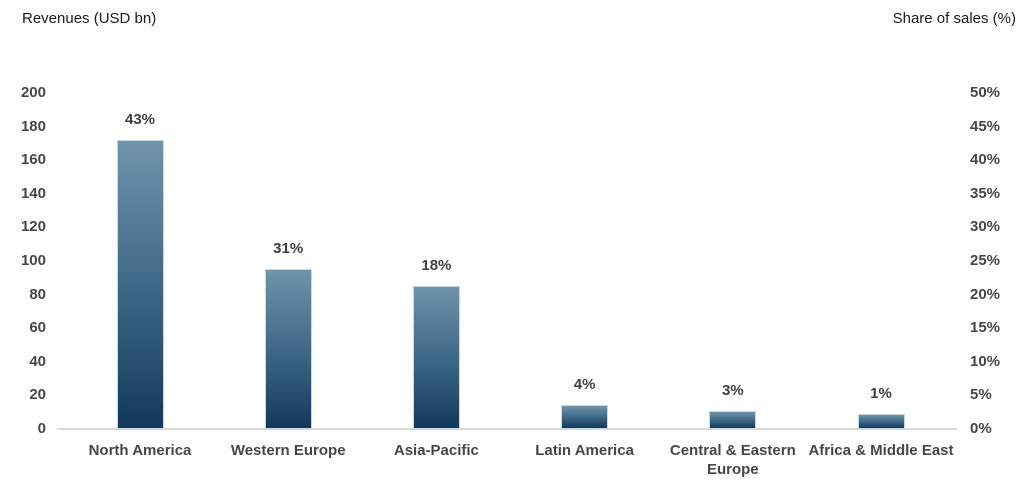 This screenshot has height=486, width=1024. Describe the element at coordinates (89, 18) in the screenshot. I see `left-axis-title: Revenues (USD bn)` at that location.